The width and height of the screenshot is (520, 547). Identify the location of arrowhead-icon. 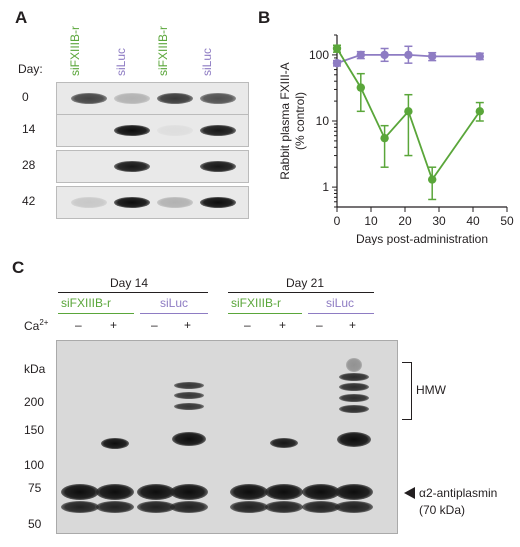
(409, 493).